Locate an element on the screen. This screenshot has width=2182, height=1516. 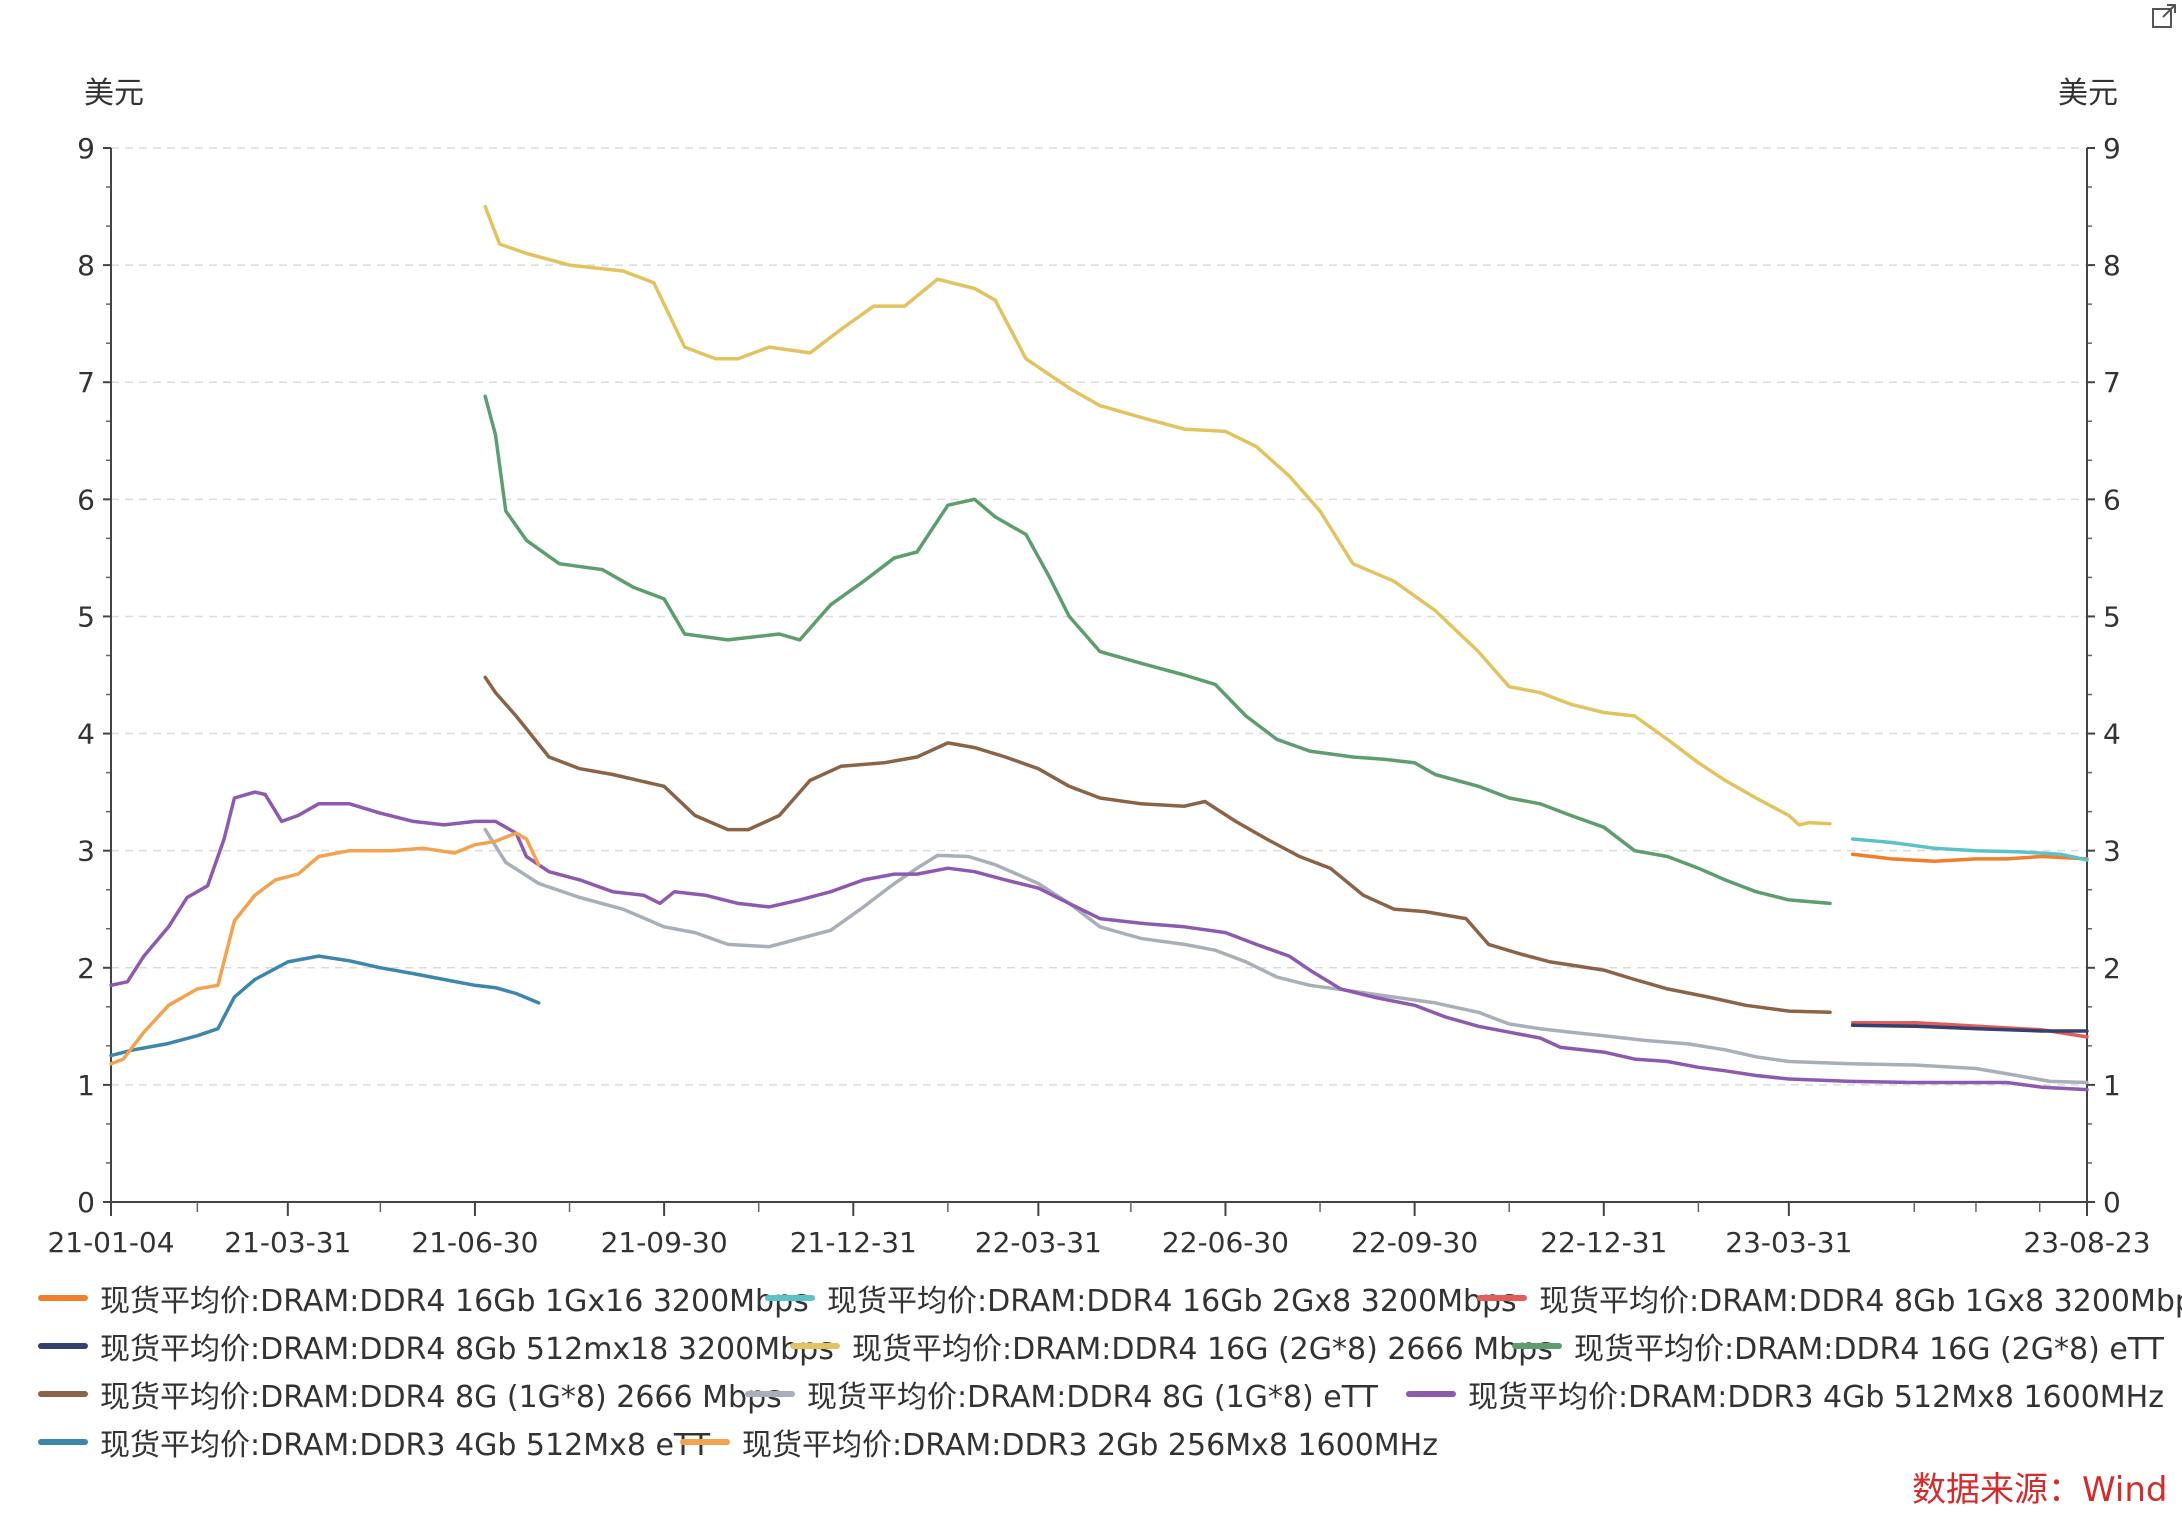
y-tick-label-right: 6 is located at coordinates (2112, 499).